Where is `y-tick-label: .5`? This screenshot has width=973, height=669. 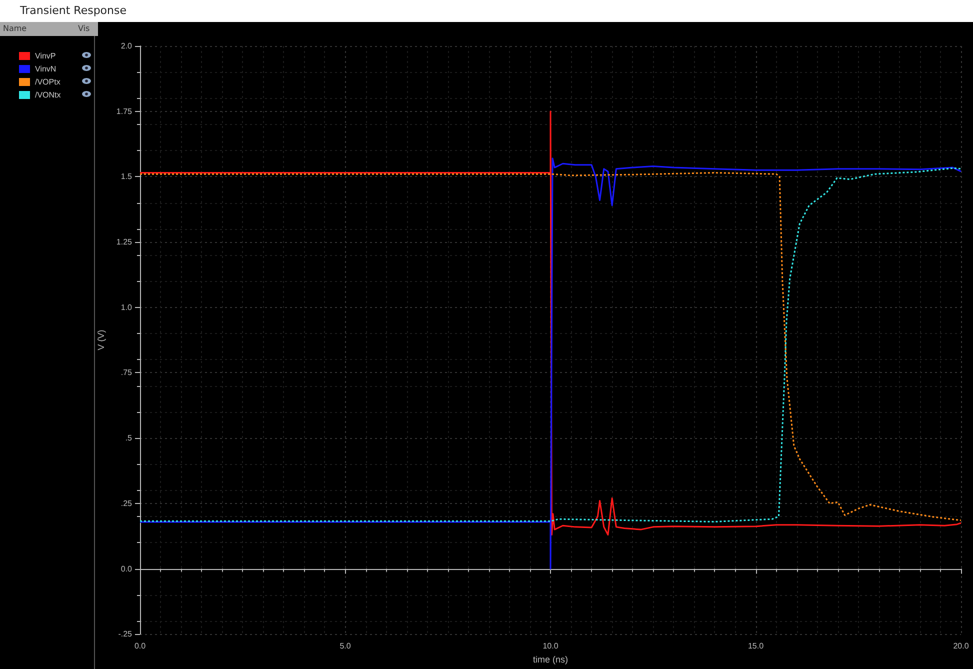 y-tick-label: .5 is located at coordinates (129, 438).